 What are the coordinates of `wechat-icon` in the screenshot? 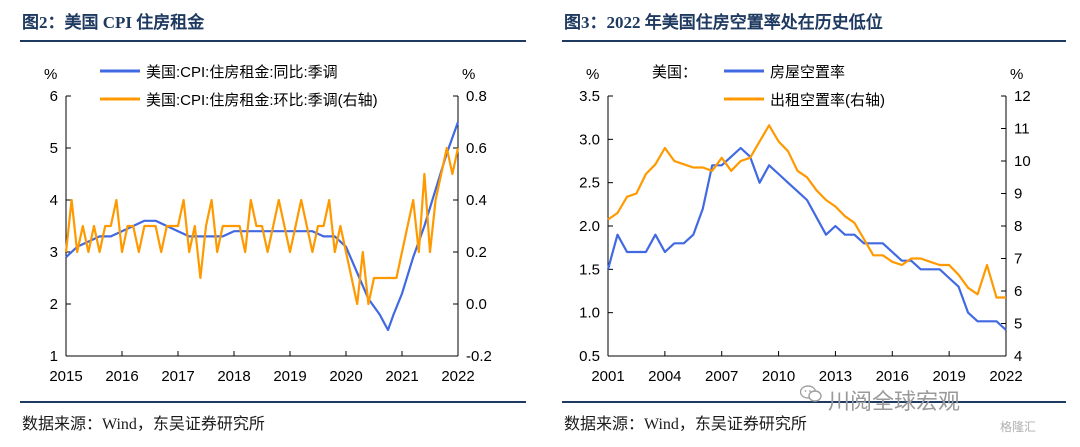 It's located at (811, 393).